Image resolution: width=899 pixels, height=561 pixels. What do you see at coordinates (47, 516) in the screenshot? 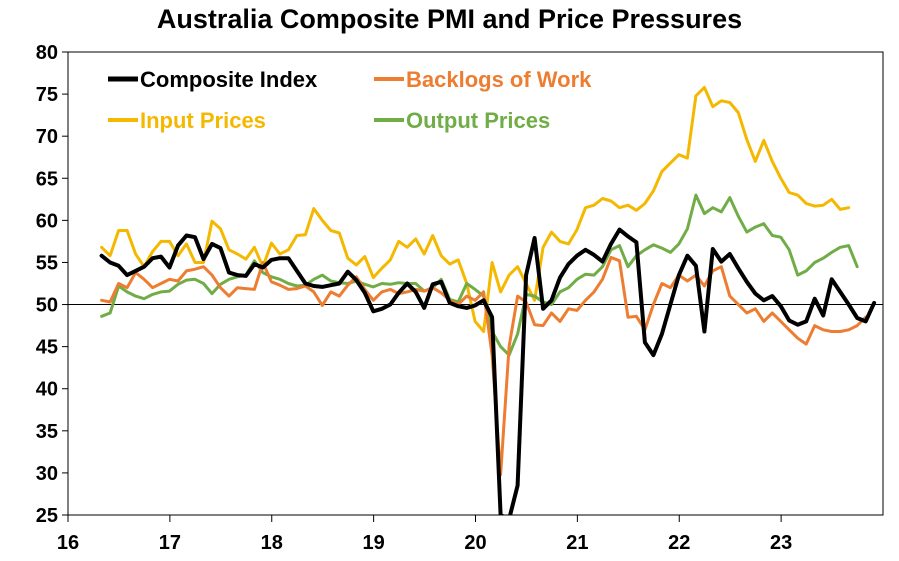
I see `y-tick-label: 25` at bounding box center [47, 516].